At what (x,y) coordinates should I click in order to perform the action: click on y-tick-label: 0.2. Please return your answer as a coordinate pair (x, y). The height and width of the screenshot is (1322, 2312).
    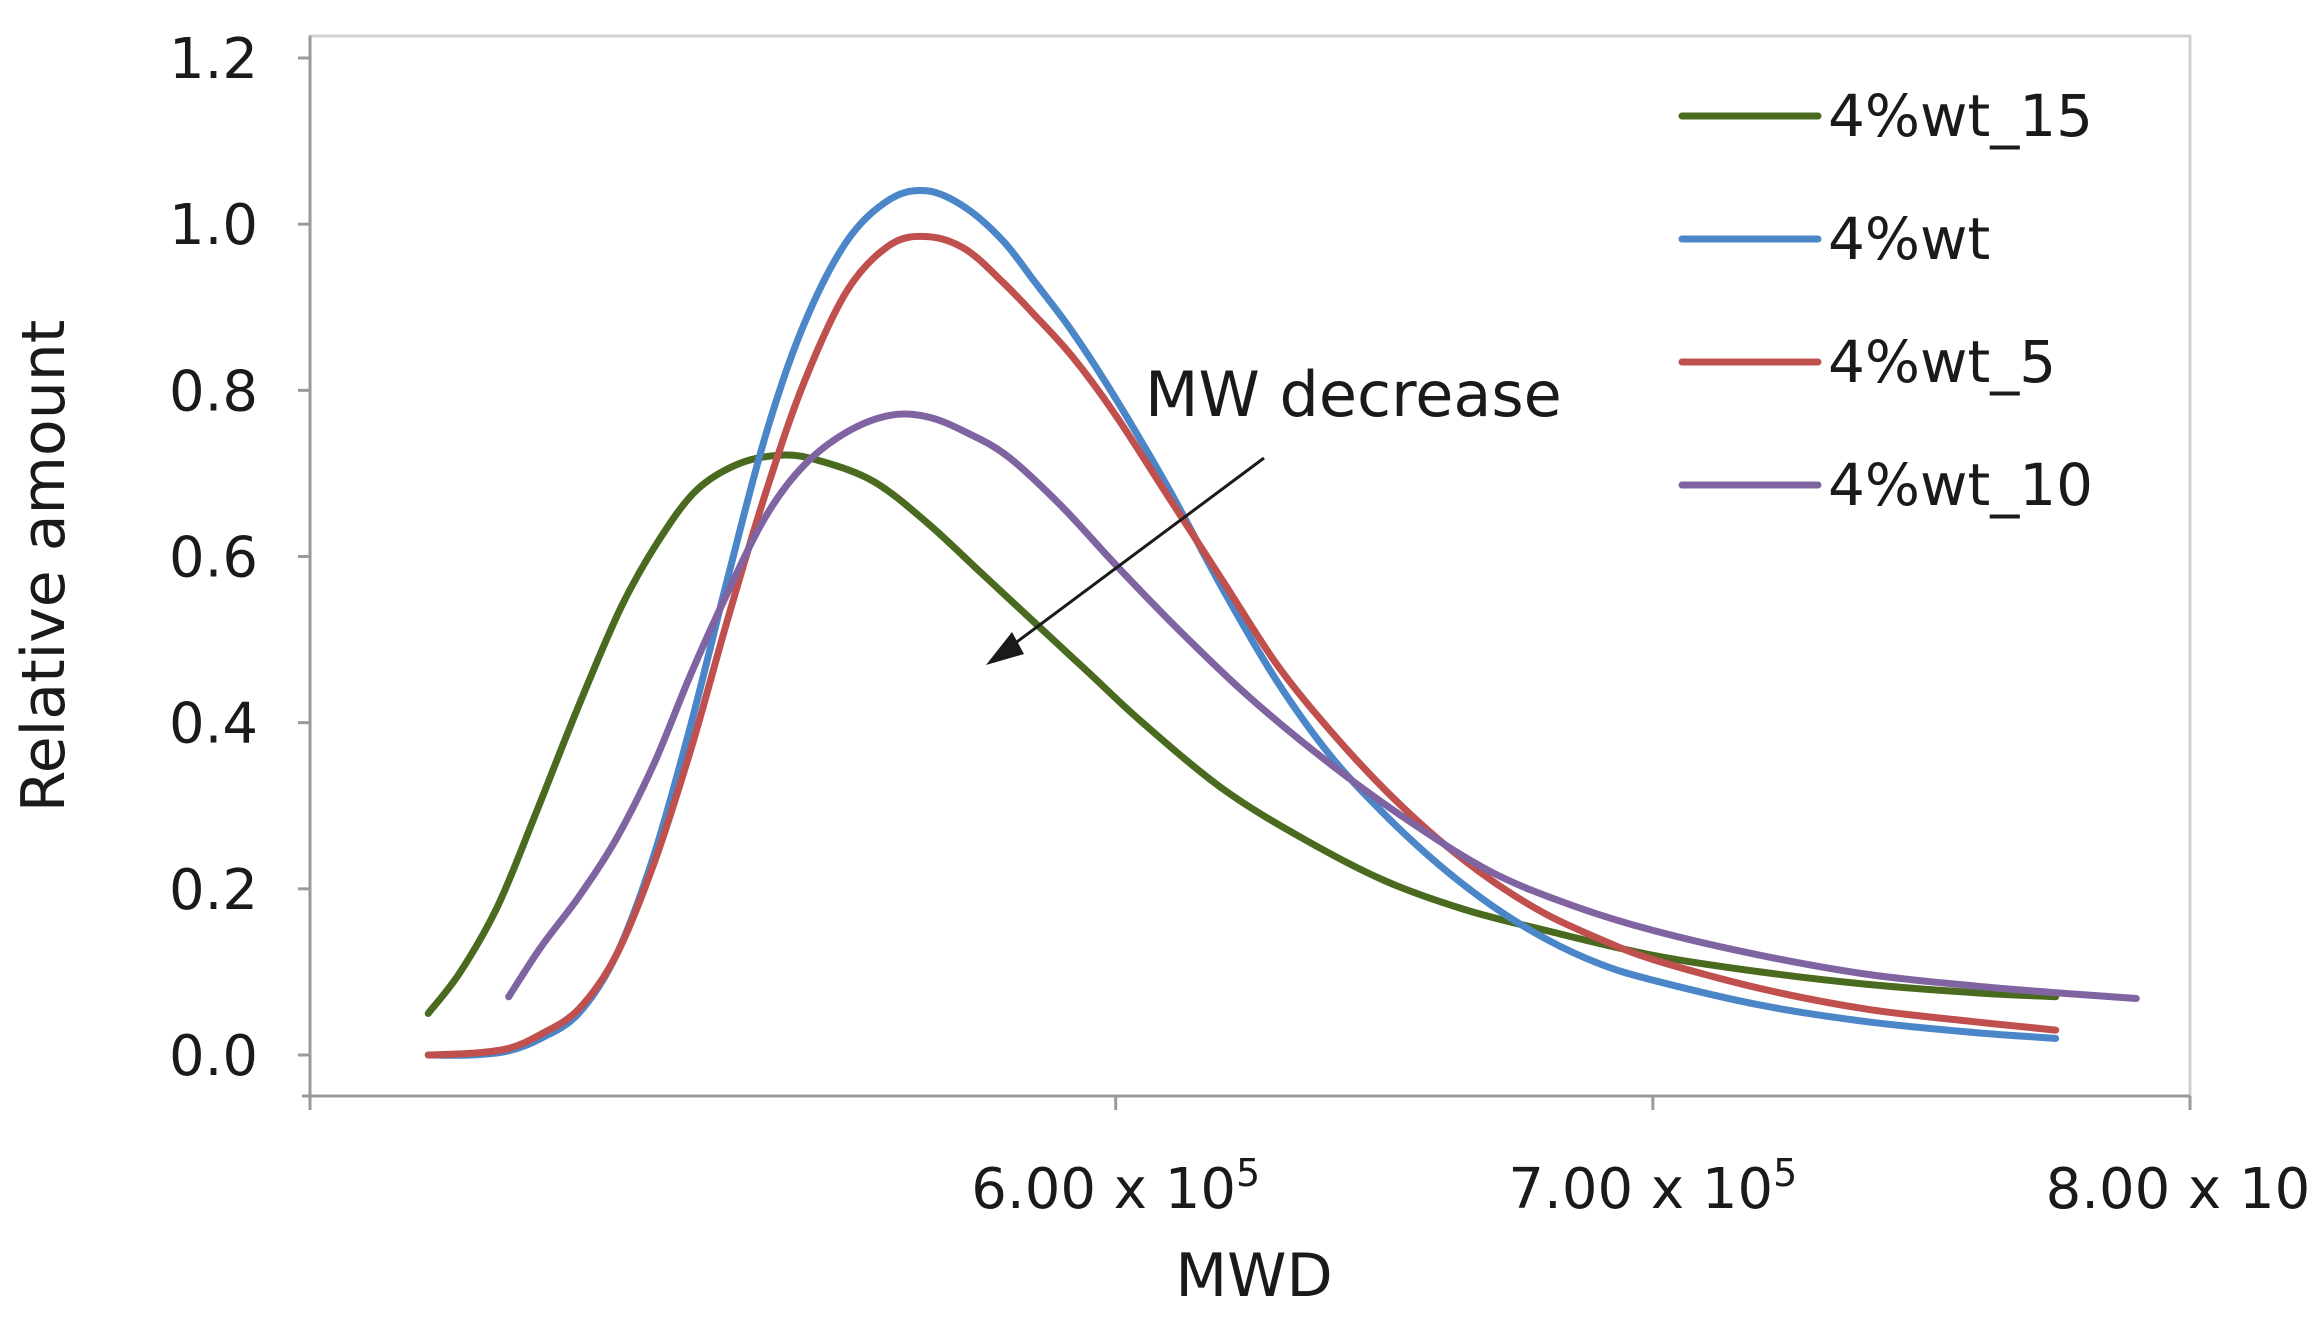
    Looking at the image, I should click on (213, 890).